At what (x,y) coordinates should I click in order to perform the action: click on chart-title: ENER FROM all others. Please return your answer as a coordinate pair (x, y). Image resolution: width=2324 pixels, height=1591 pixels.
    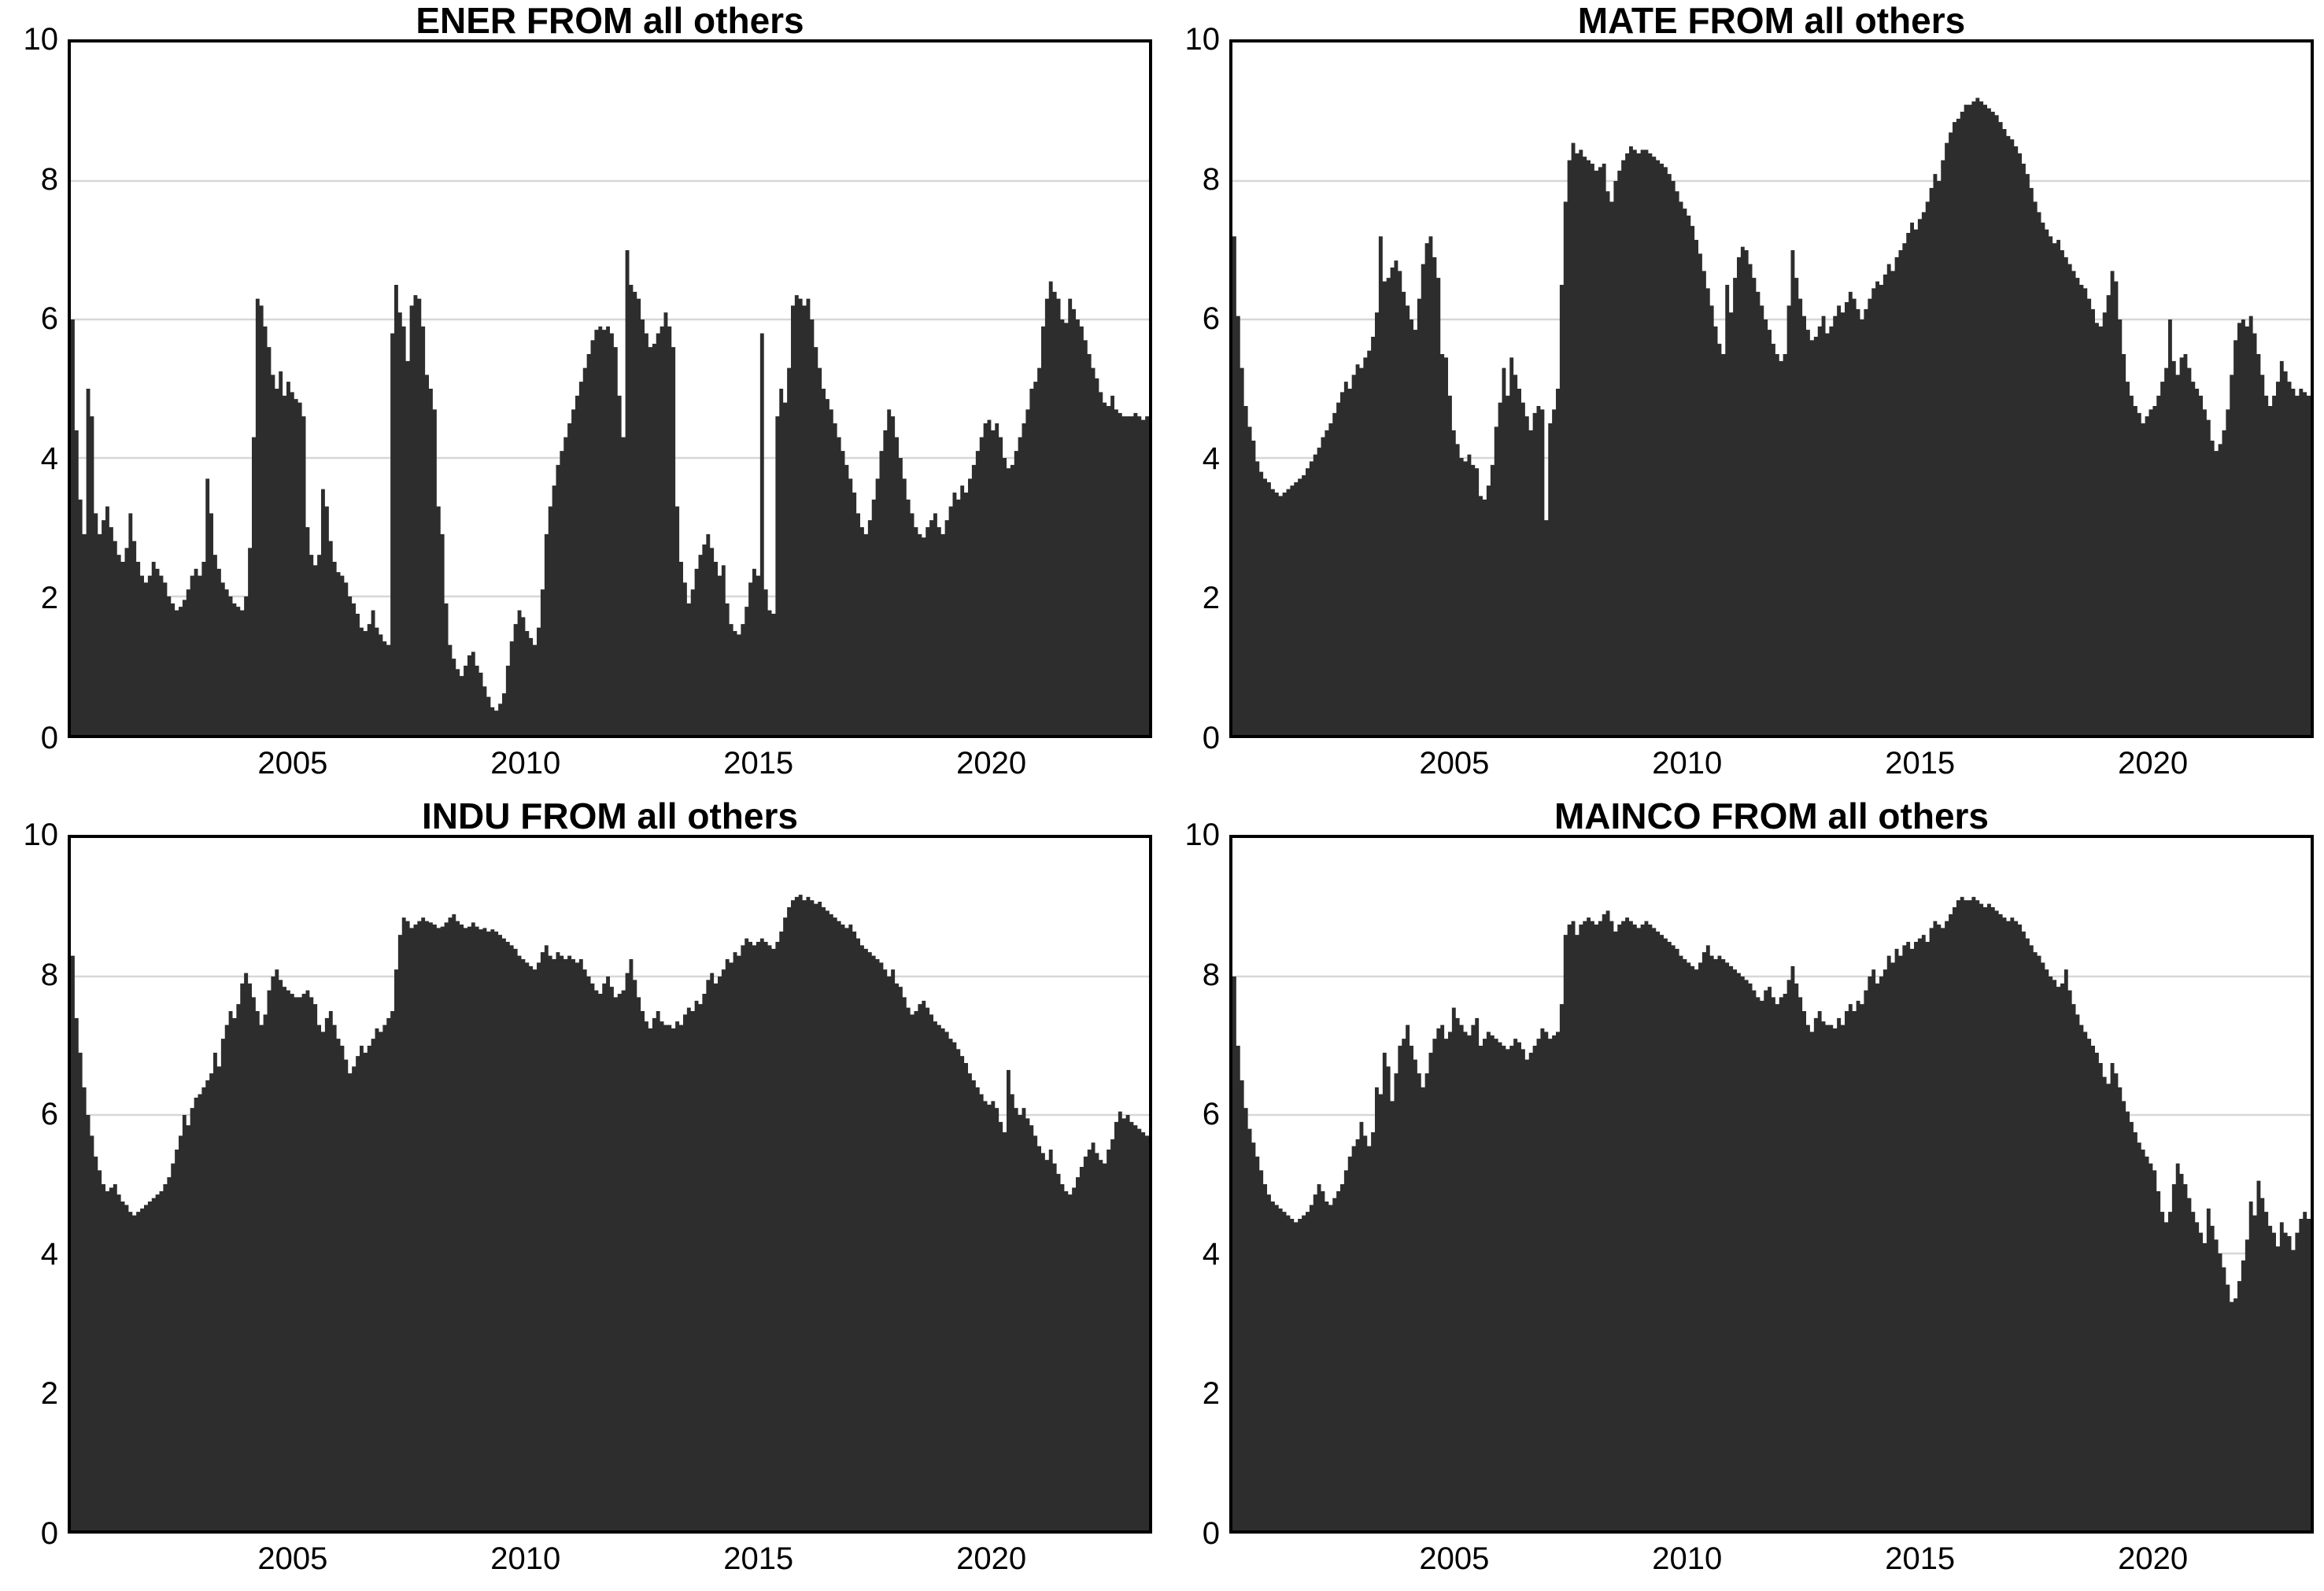
    Looking at the image, I should click on (610, 20).